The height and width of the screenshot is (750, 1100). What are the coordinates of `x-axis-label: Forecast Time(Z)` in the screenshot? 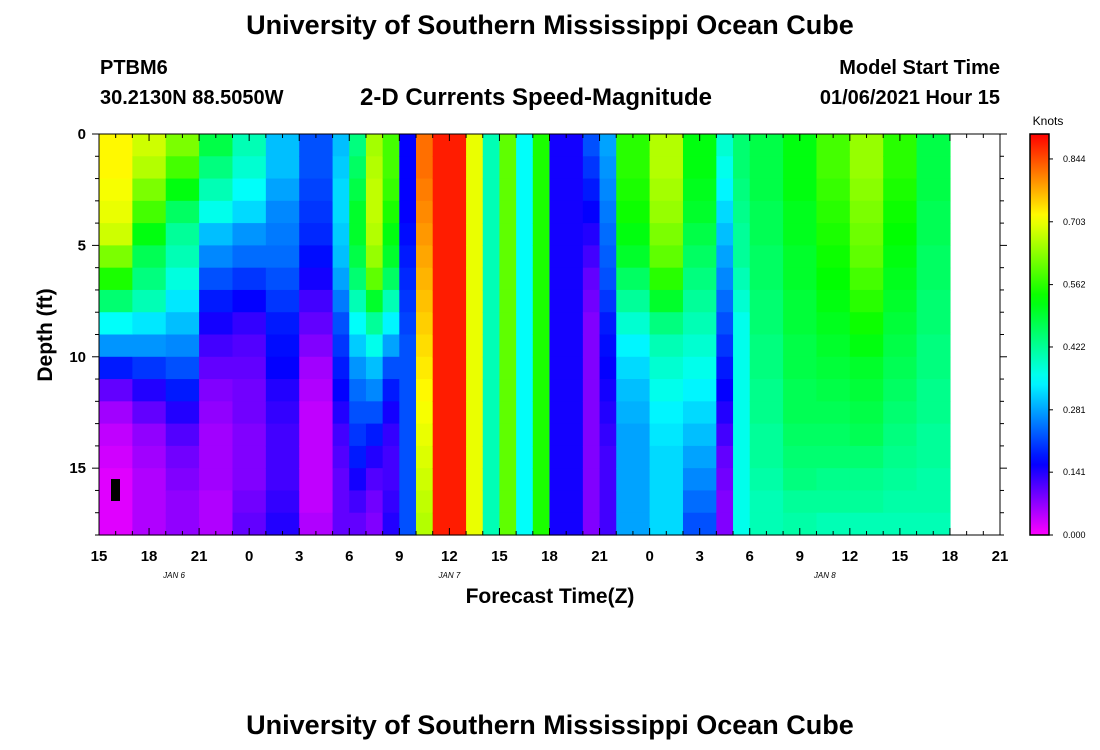 It's located at (550, 596).